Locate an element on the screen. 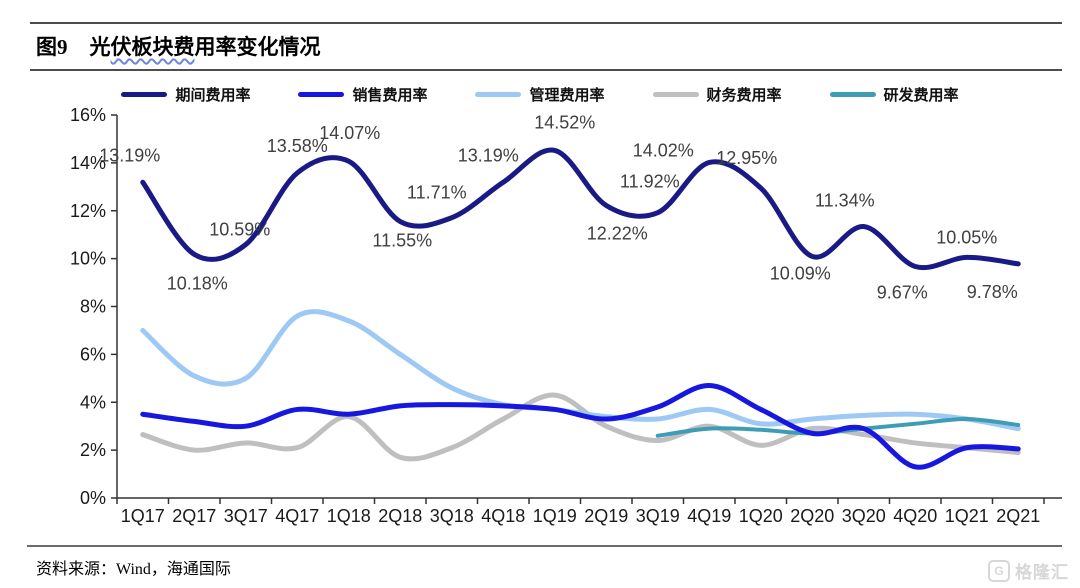 The width and height of the screenshot is (1080, 588). watermark-text: 格隆汇 is located at coordinates (1042, 572).